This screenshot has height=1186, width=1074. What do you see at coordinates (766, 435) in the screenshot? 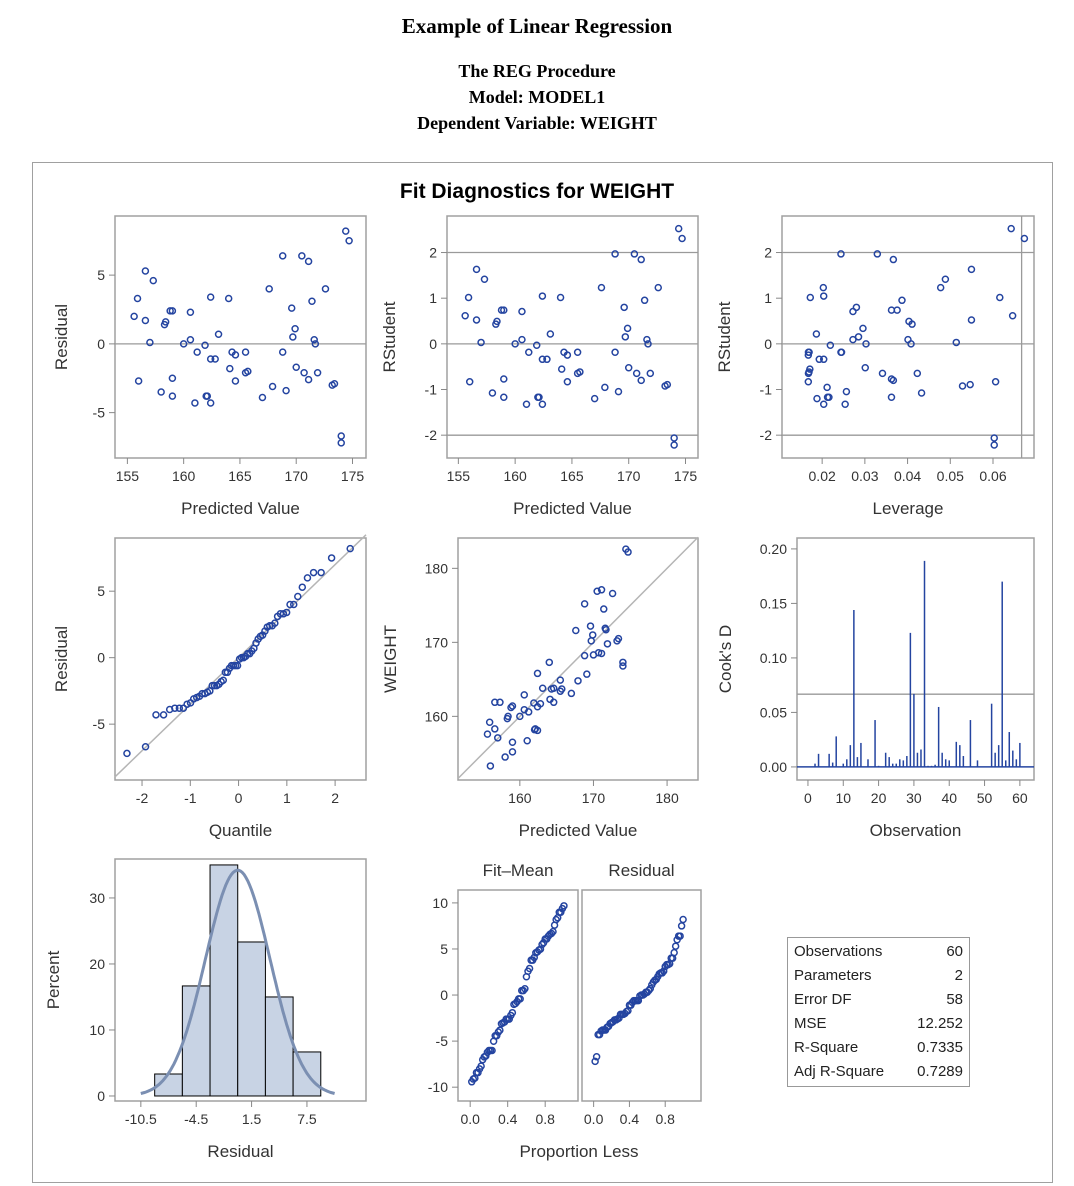
I see `y-tick-label: -2` at bounding box center [766, 435].